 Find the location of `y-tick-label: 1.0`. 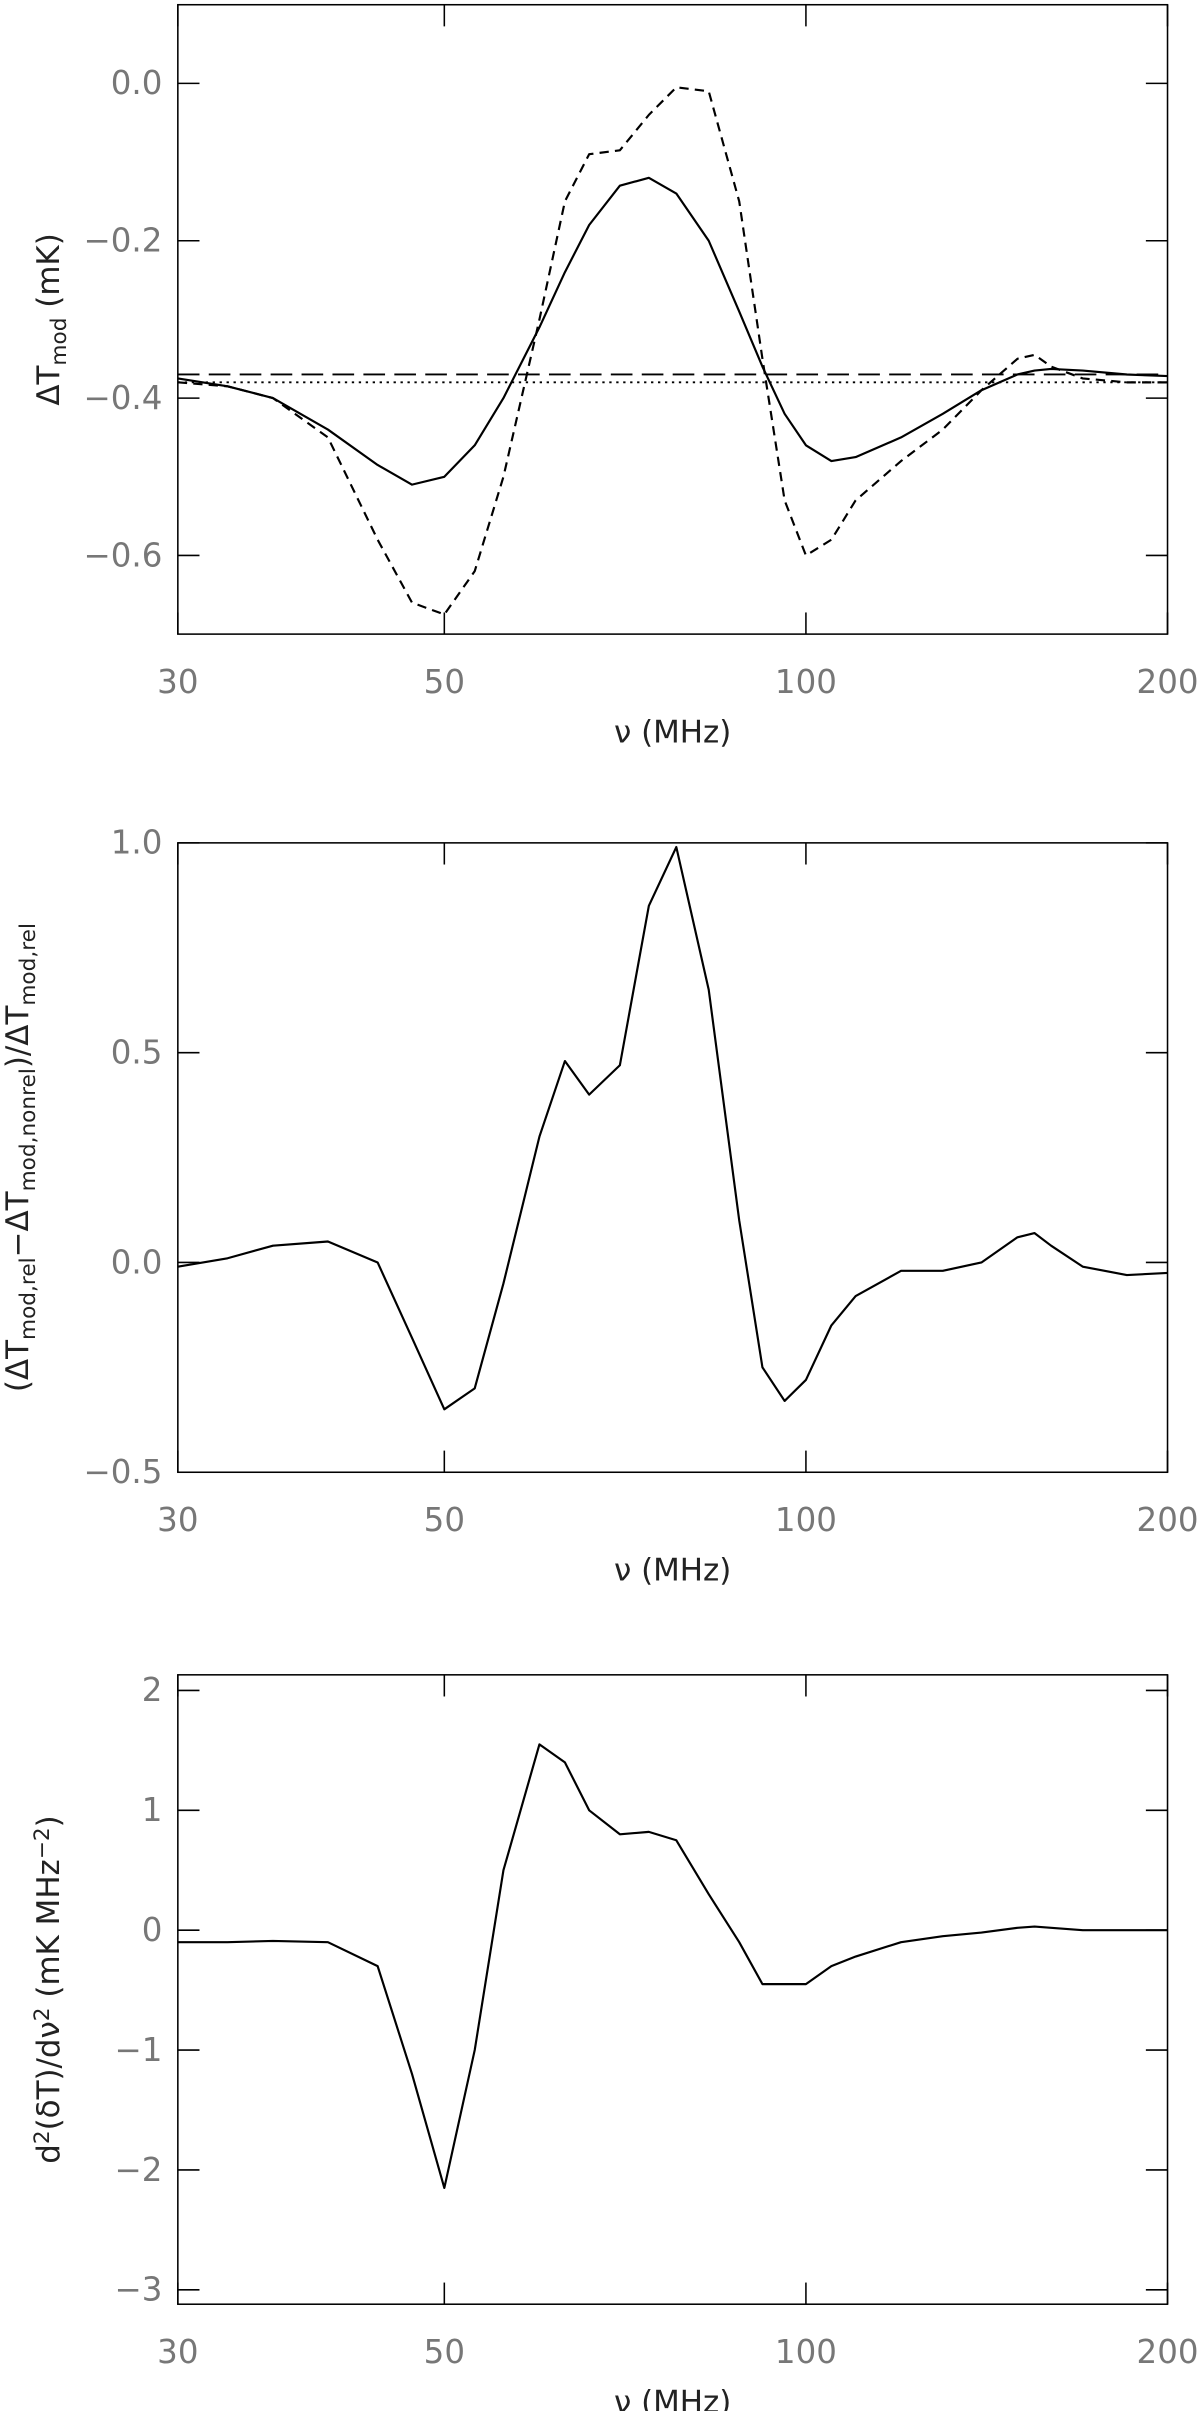

y-tick-label: 1.0 is located at coordinates (137, 843).